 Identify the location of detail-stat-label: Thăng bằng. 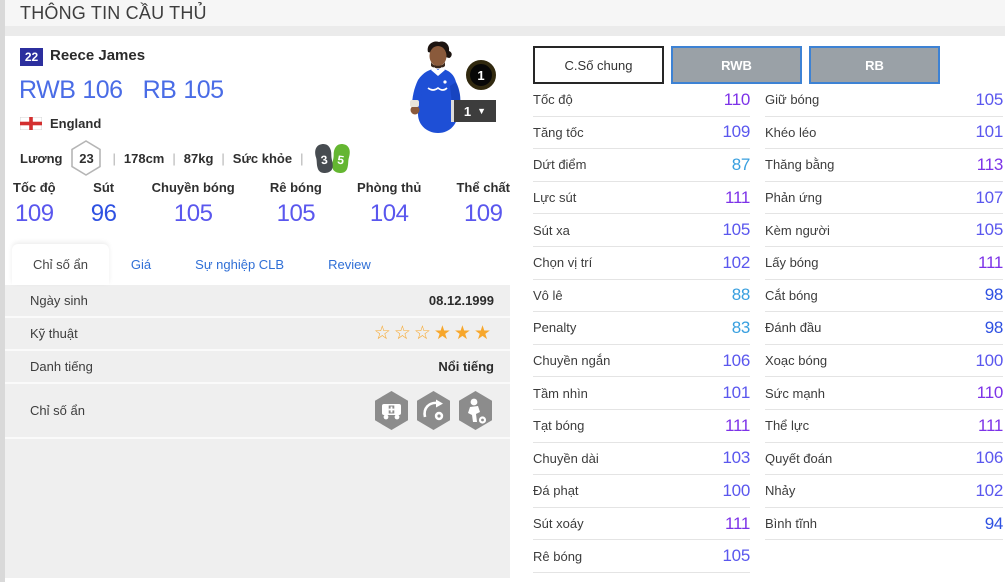
(800, 165).